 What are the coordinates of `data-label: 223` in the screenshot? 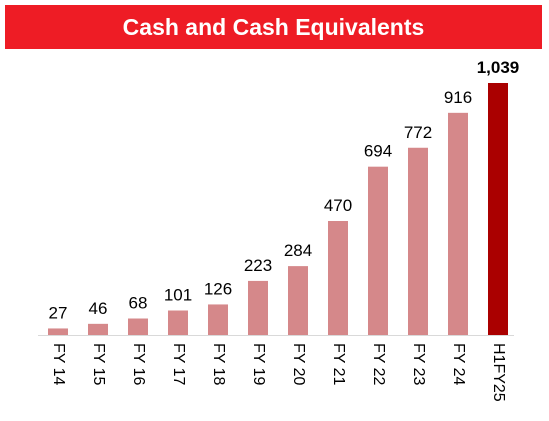 It's located at (258, 265).